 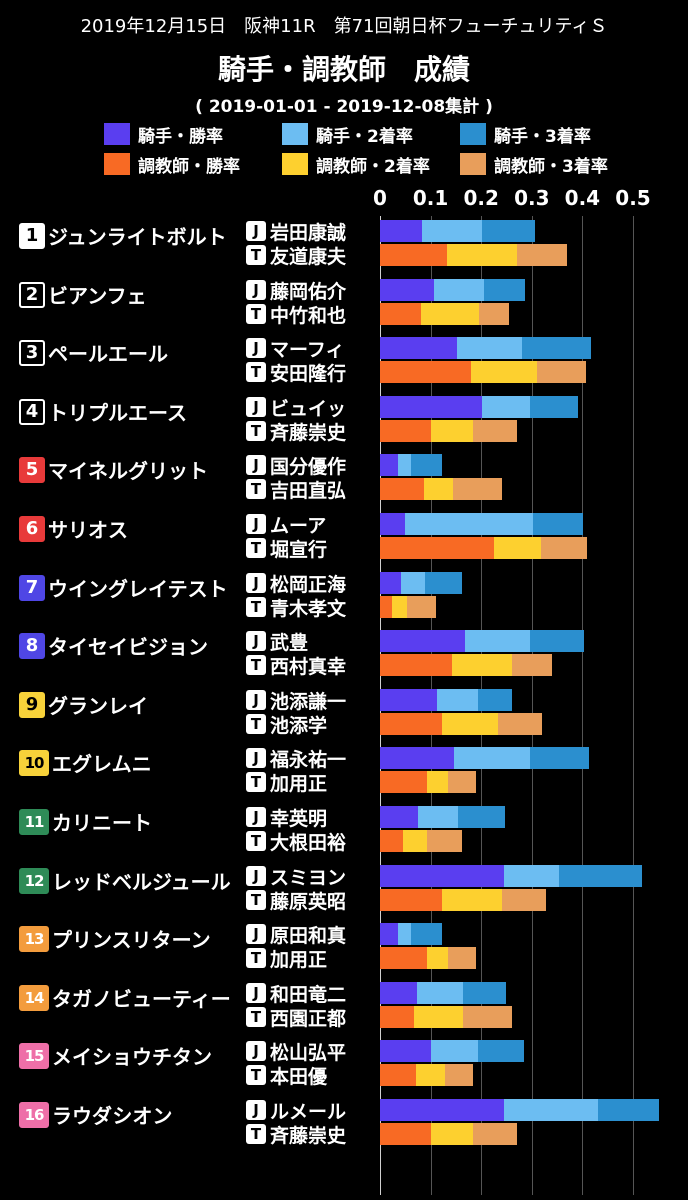 I want to click on horse-row: 8 タイセイビジョン J 武豊 T 西村真幸, so click(x=344, y=657).